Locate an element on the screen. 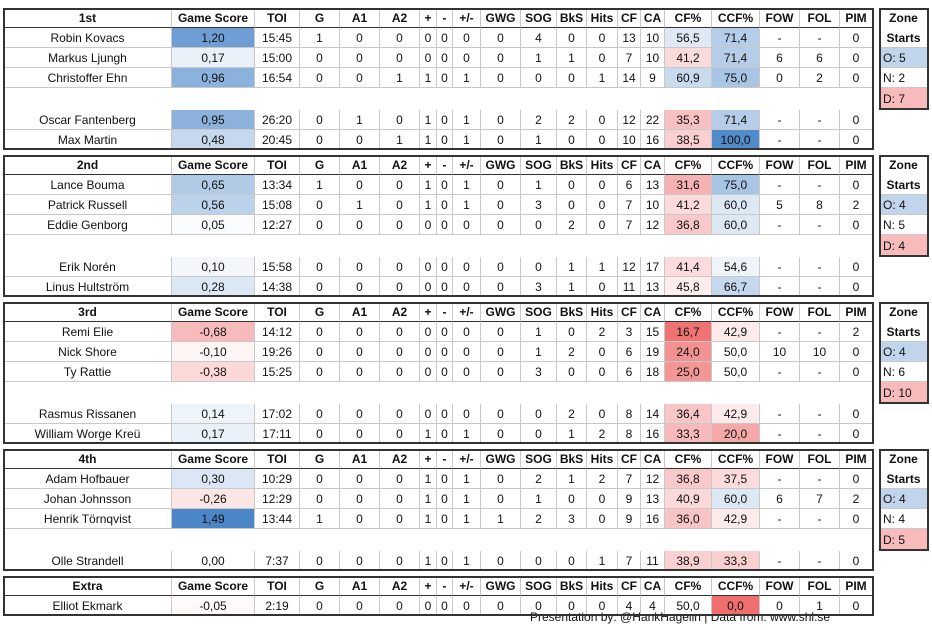 The height and width of the screenshot is (630, 932). stat-cell: 13 is located at coordinates (653, 499).